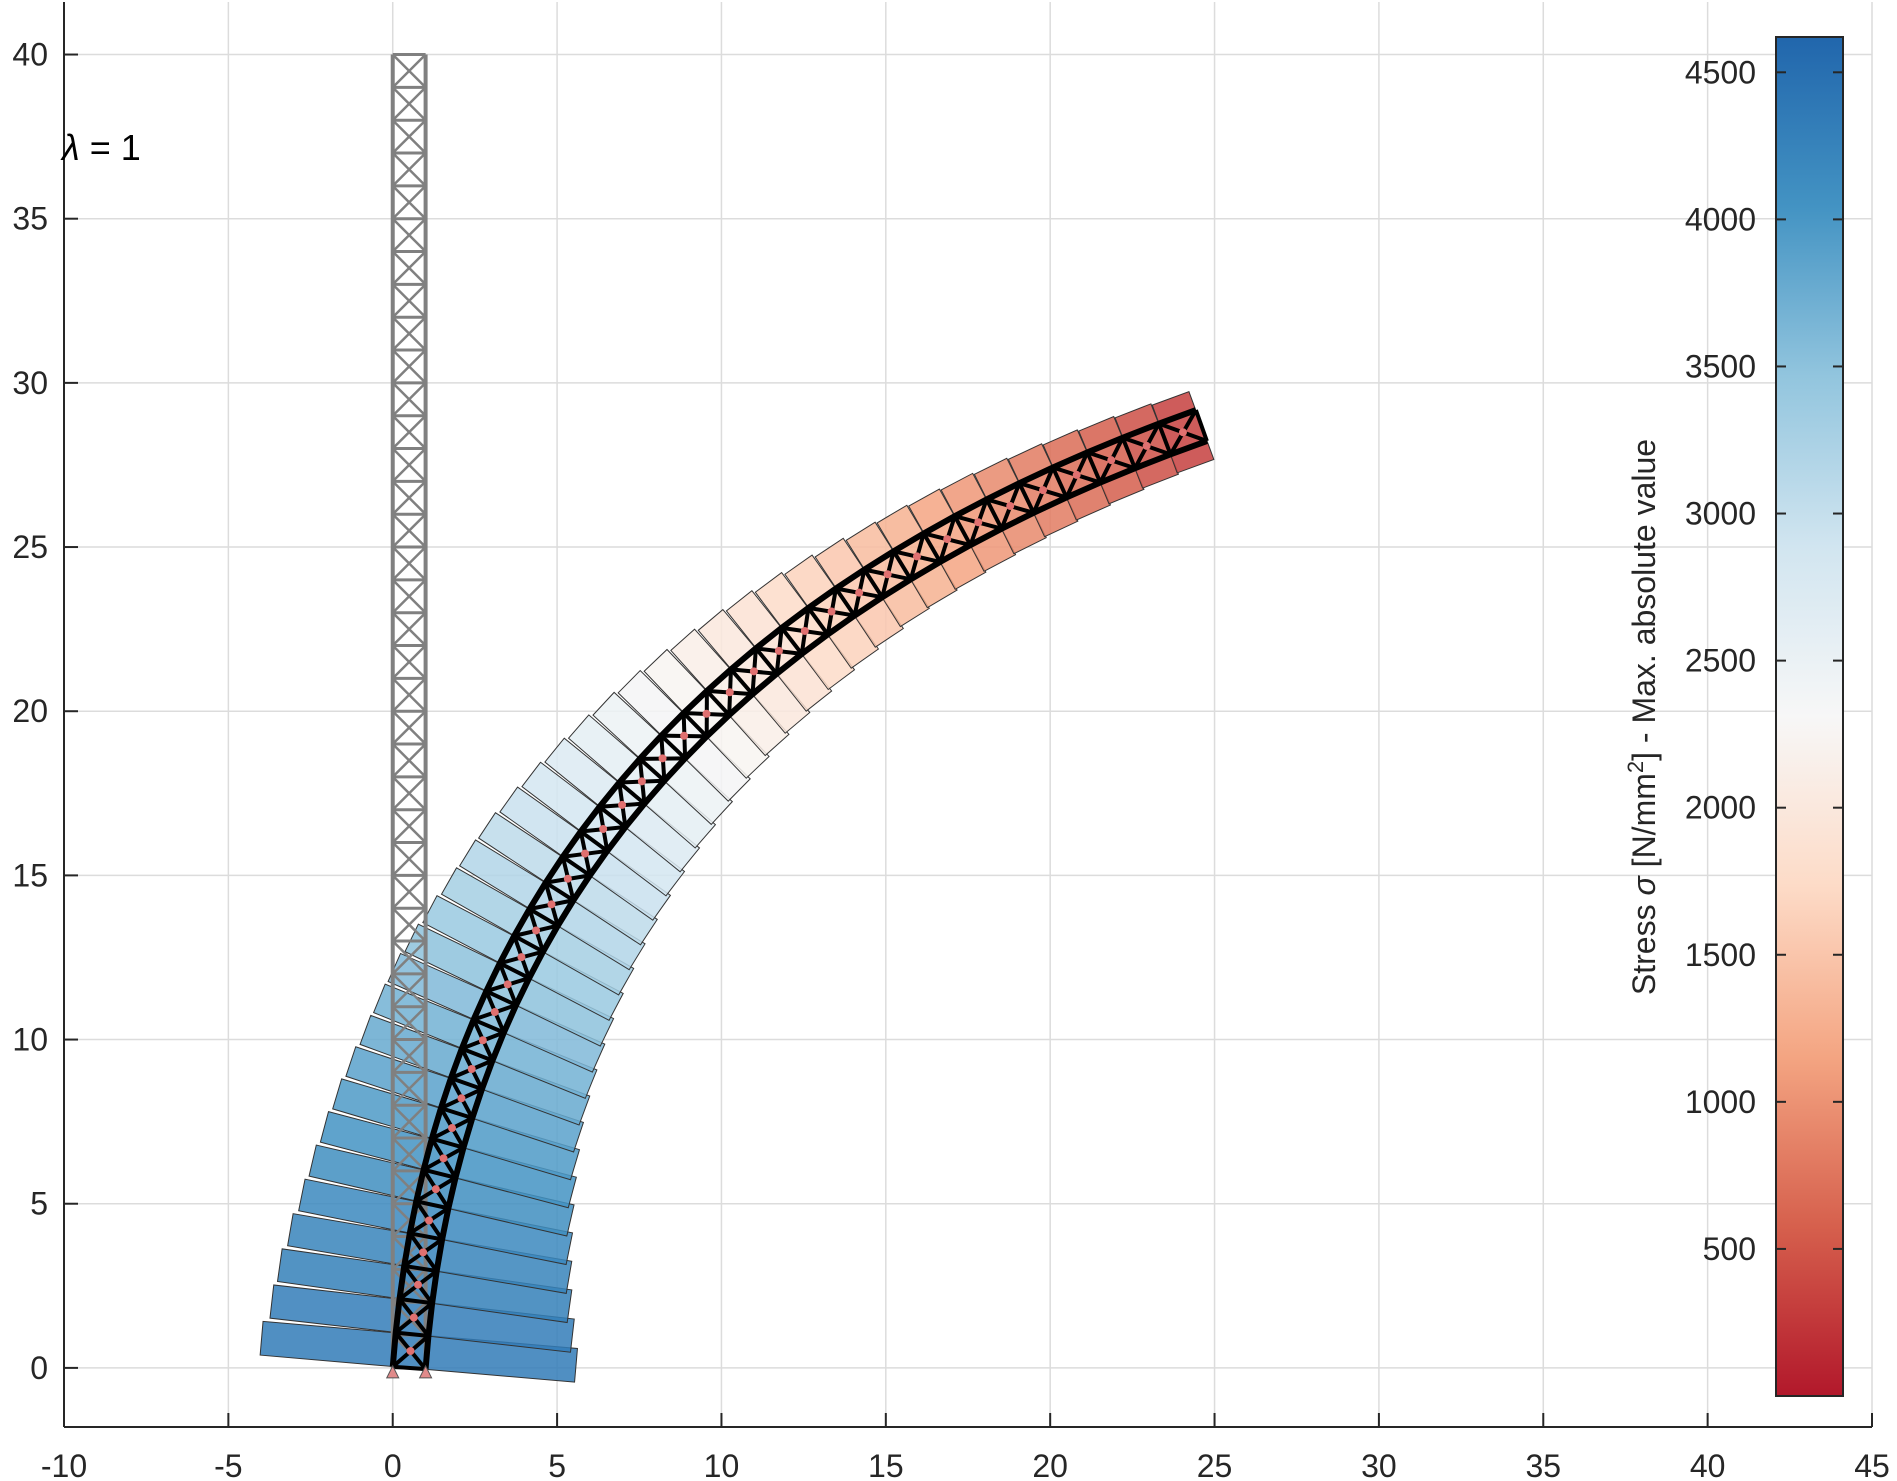 The height and width of the screenshot is (1481, 1897). What do you see at coordinates (1809, 716) in the screenshot?
I see `colorbar-bar` at bounding box center [1809, 716].